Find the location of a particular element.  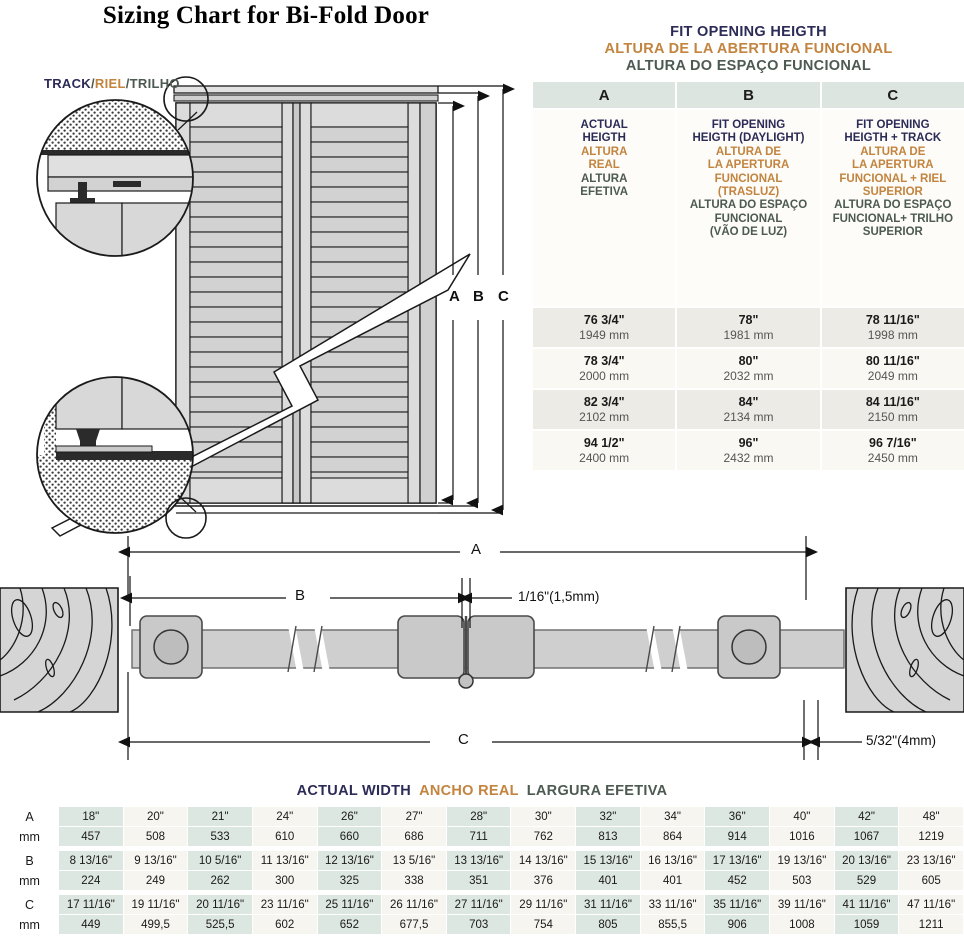

width-cell-b-in-11: 19 13/16" is located at coordinates (802, 860).